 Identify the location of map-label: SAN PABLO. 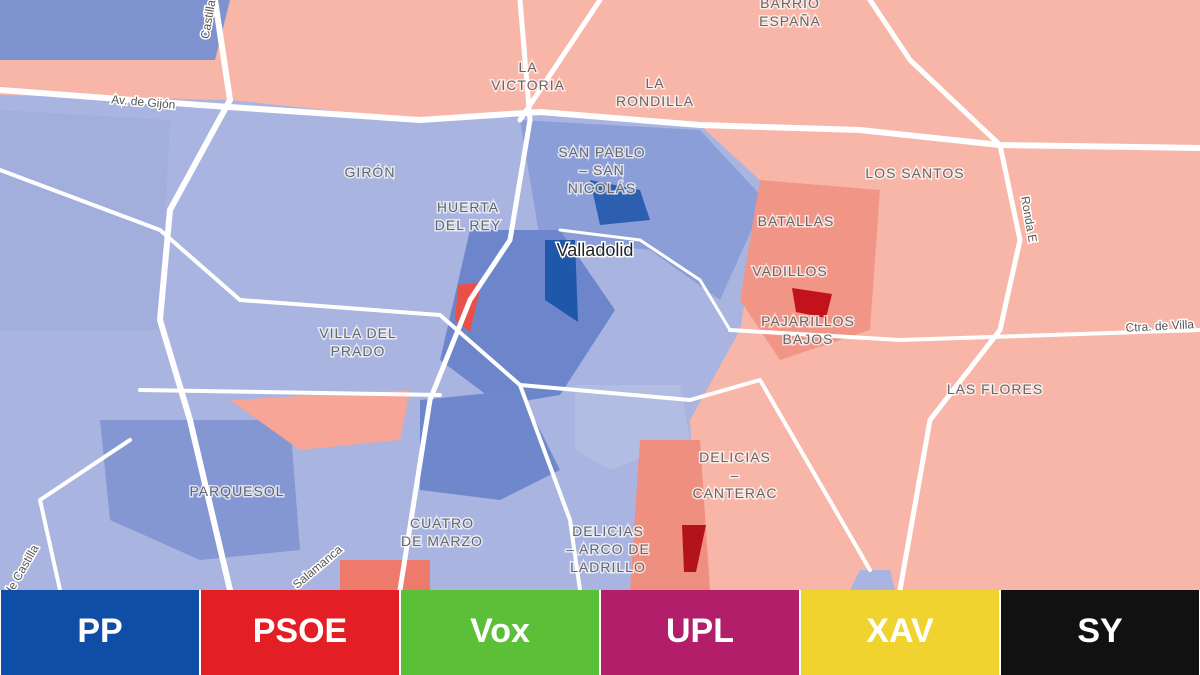
(601, 152).